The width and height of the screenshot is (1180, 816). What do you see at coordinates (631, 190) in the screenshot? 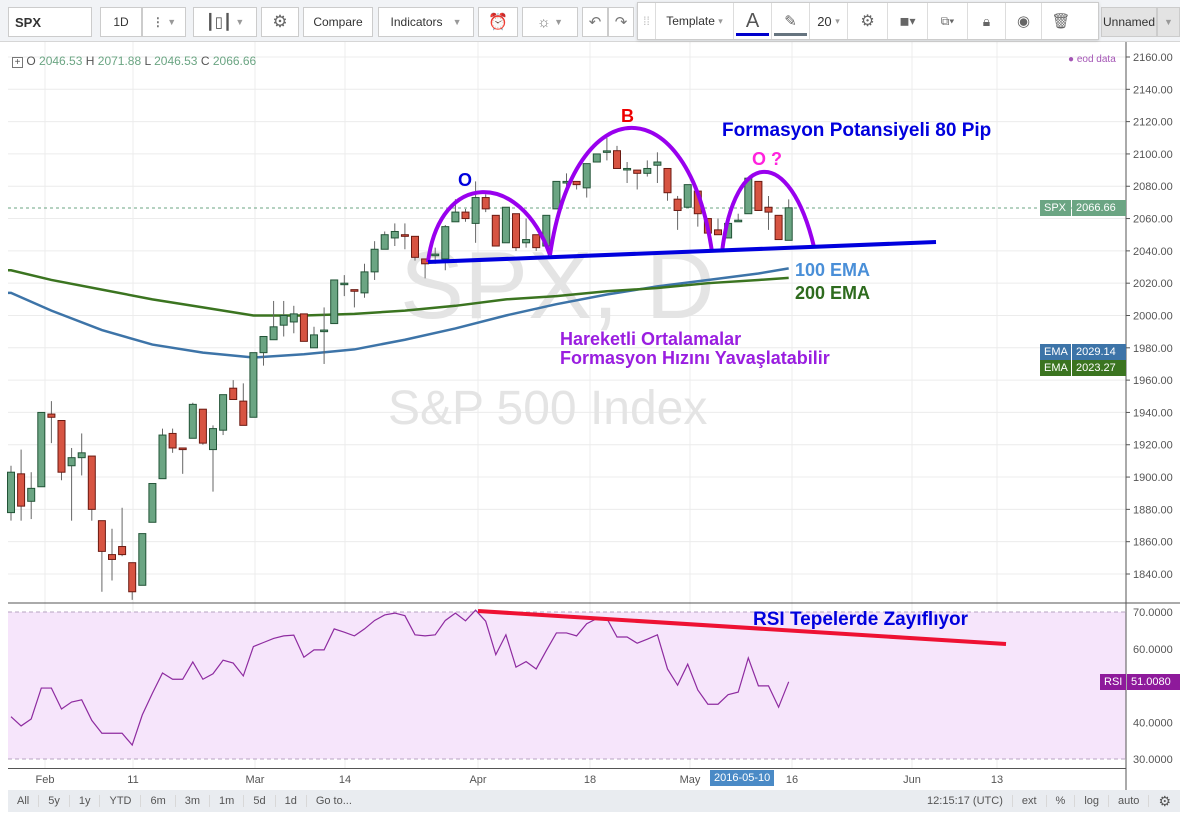
I see `head-arc` at bounding box center [631, 190].